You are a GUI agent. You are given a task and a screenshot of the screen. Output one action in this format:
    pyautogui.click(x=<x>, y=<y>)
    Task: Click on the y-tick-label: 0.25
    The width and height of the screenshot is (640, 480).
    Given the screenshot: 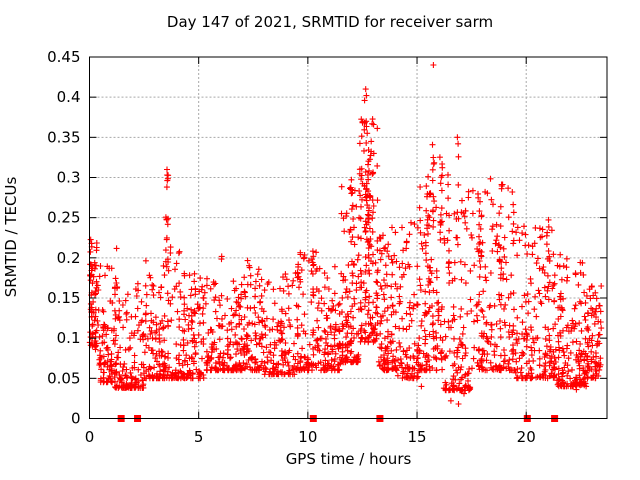 What is the action you would take?
    pyautogui.click(x=63, y=218)
    